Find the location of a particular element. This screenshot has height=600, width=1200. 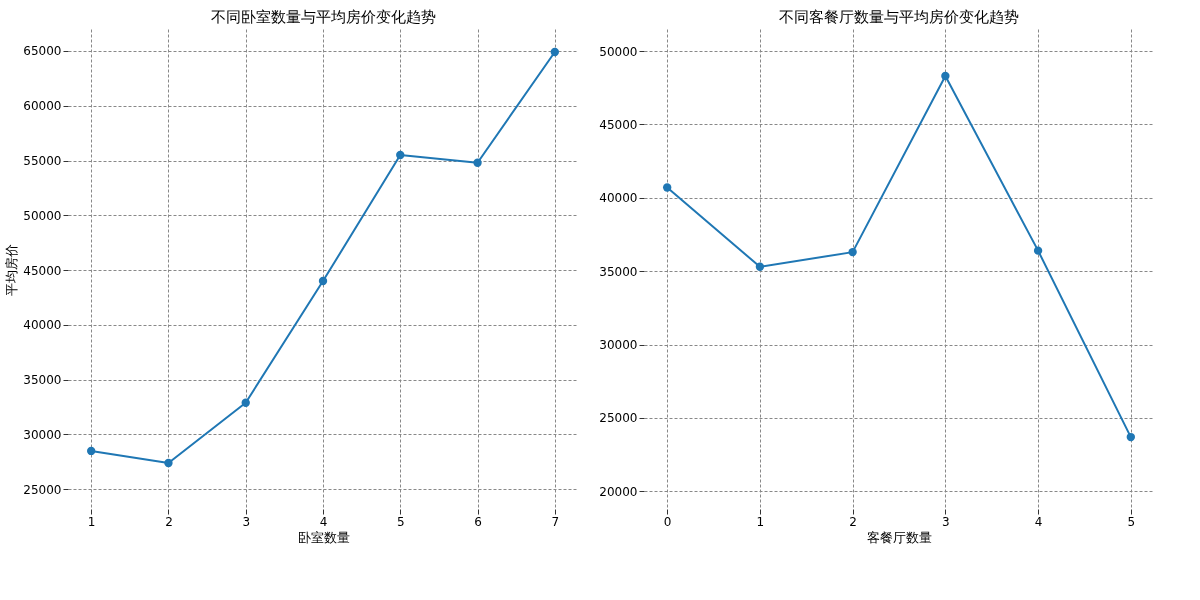

y-tick-label: 60000 is located at coordinates (42, 106).